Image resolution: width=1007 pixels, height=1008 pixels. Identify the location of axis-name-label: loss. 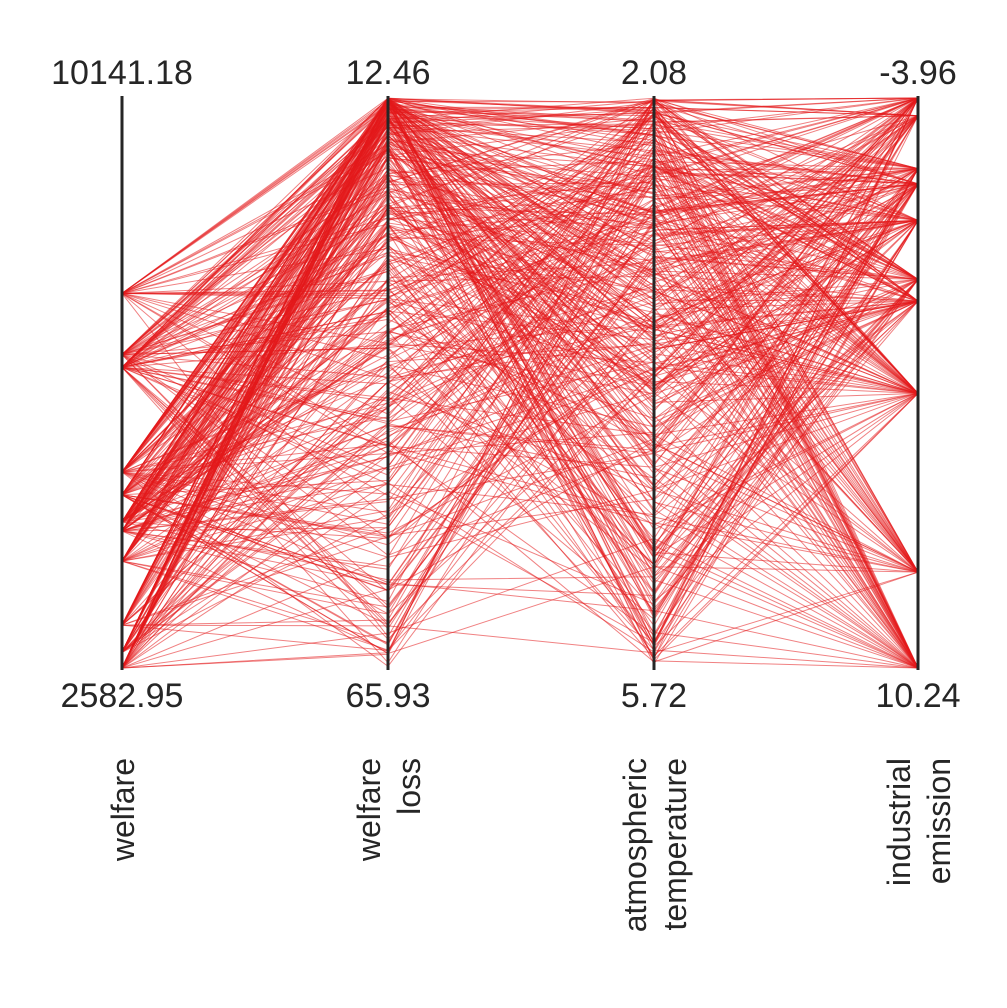
(409, 786).